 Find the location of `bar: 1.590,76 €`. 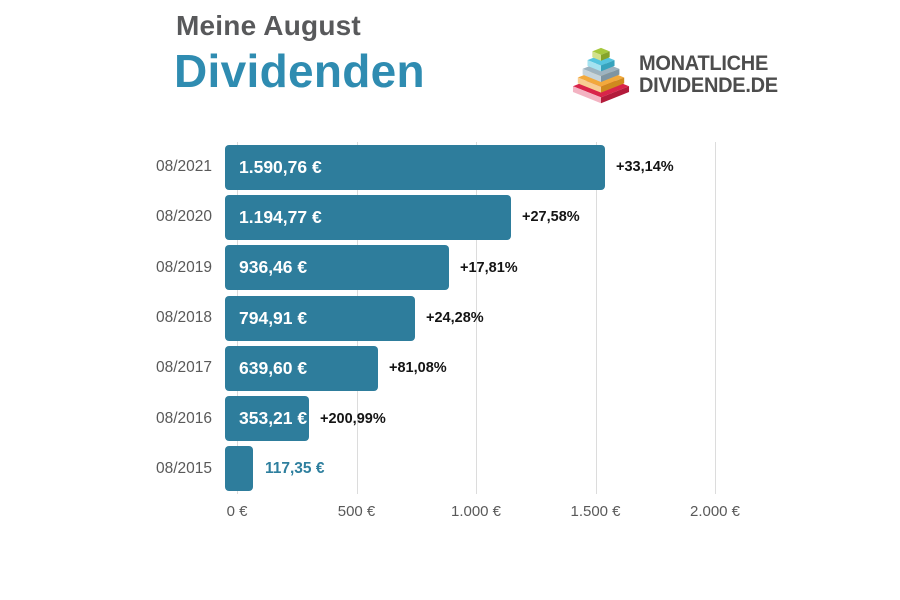

bar: 1.590,76 € is located at coordinates (415, 167).